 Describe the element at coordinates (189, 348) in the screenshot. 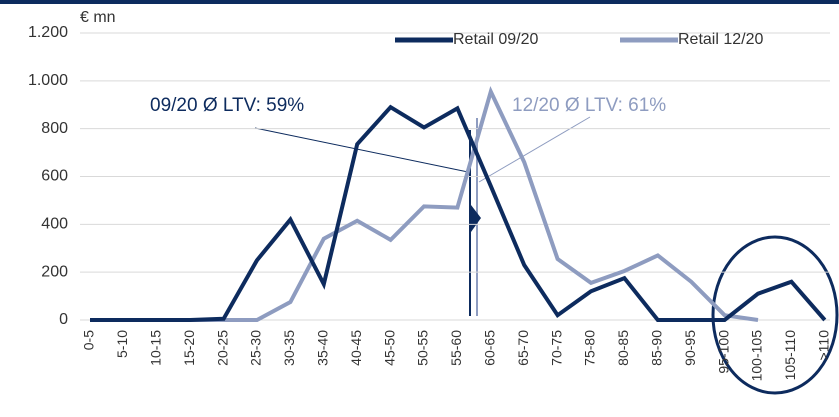

I see `x-tick-label: 15-20` at that location.